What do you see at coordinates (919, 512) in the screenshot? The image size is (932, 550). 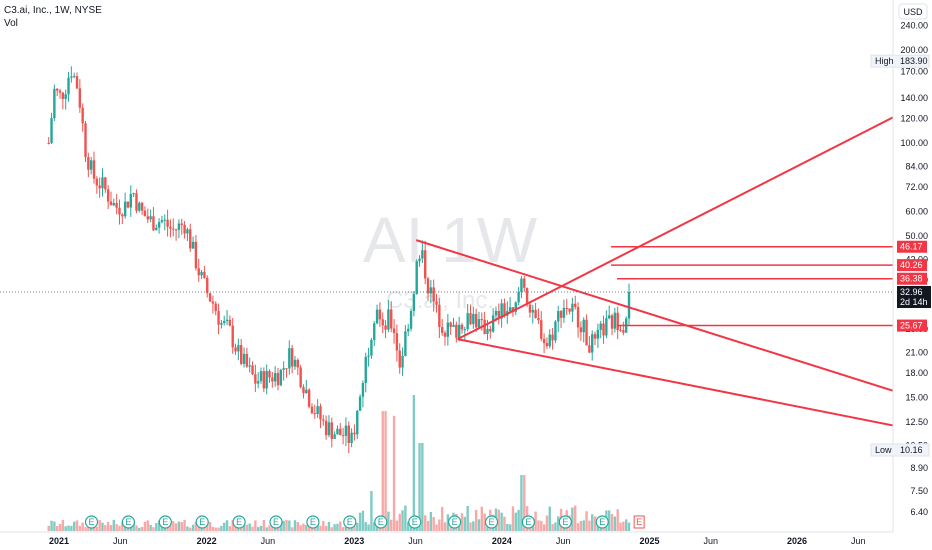 I see `price-tick: 6.40` at bounding box center [919, 512].